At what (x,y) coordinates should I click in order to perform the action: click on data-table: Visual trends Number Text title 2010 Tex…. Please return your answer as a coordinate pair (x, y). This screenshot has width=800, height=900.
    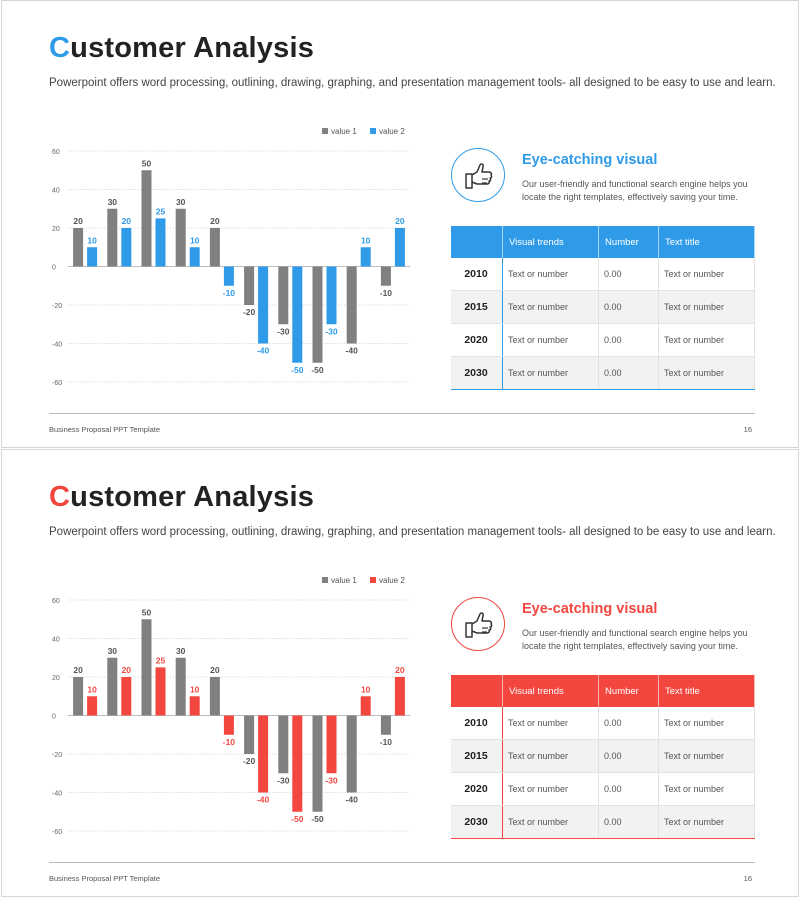
    Looking at the image, I should click on (603, 308).